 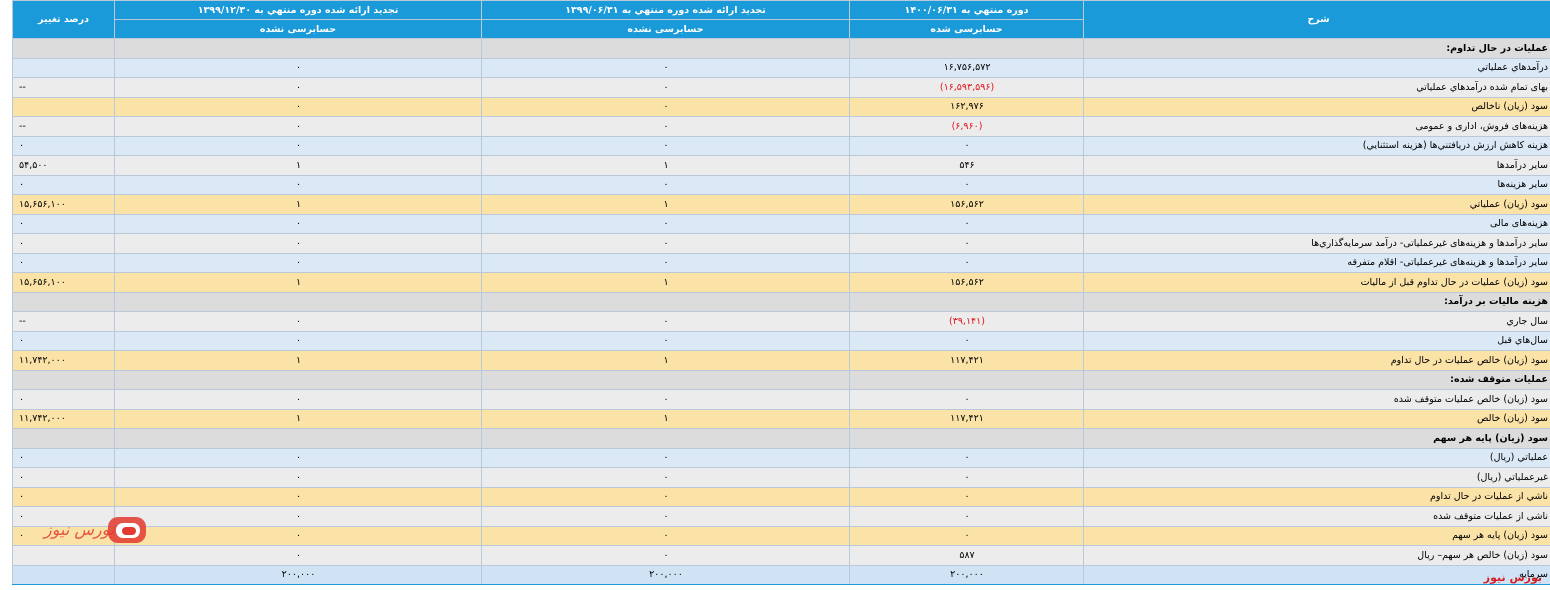 I want to click on row-description: هزينه‏‌هاى مالى, so click(x=1316, y=223).